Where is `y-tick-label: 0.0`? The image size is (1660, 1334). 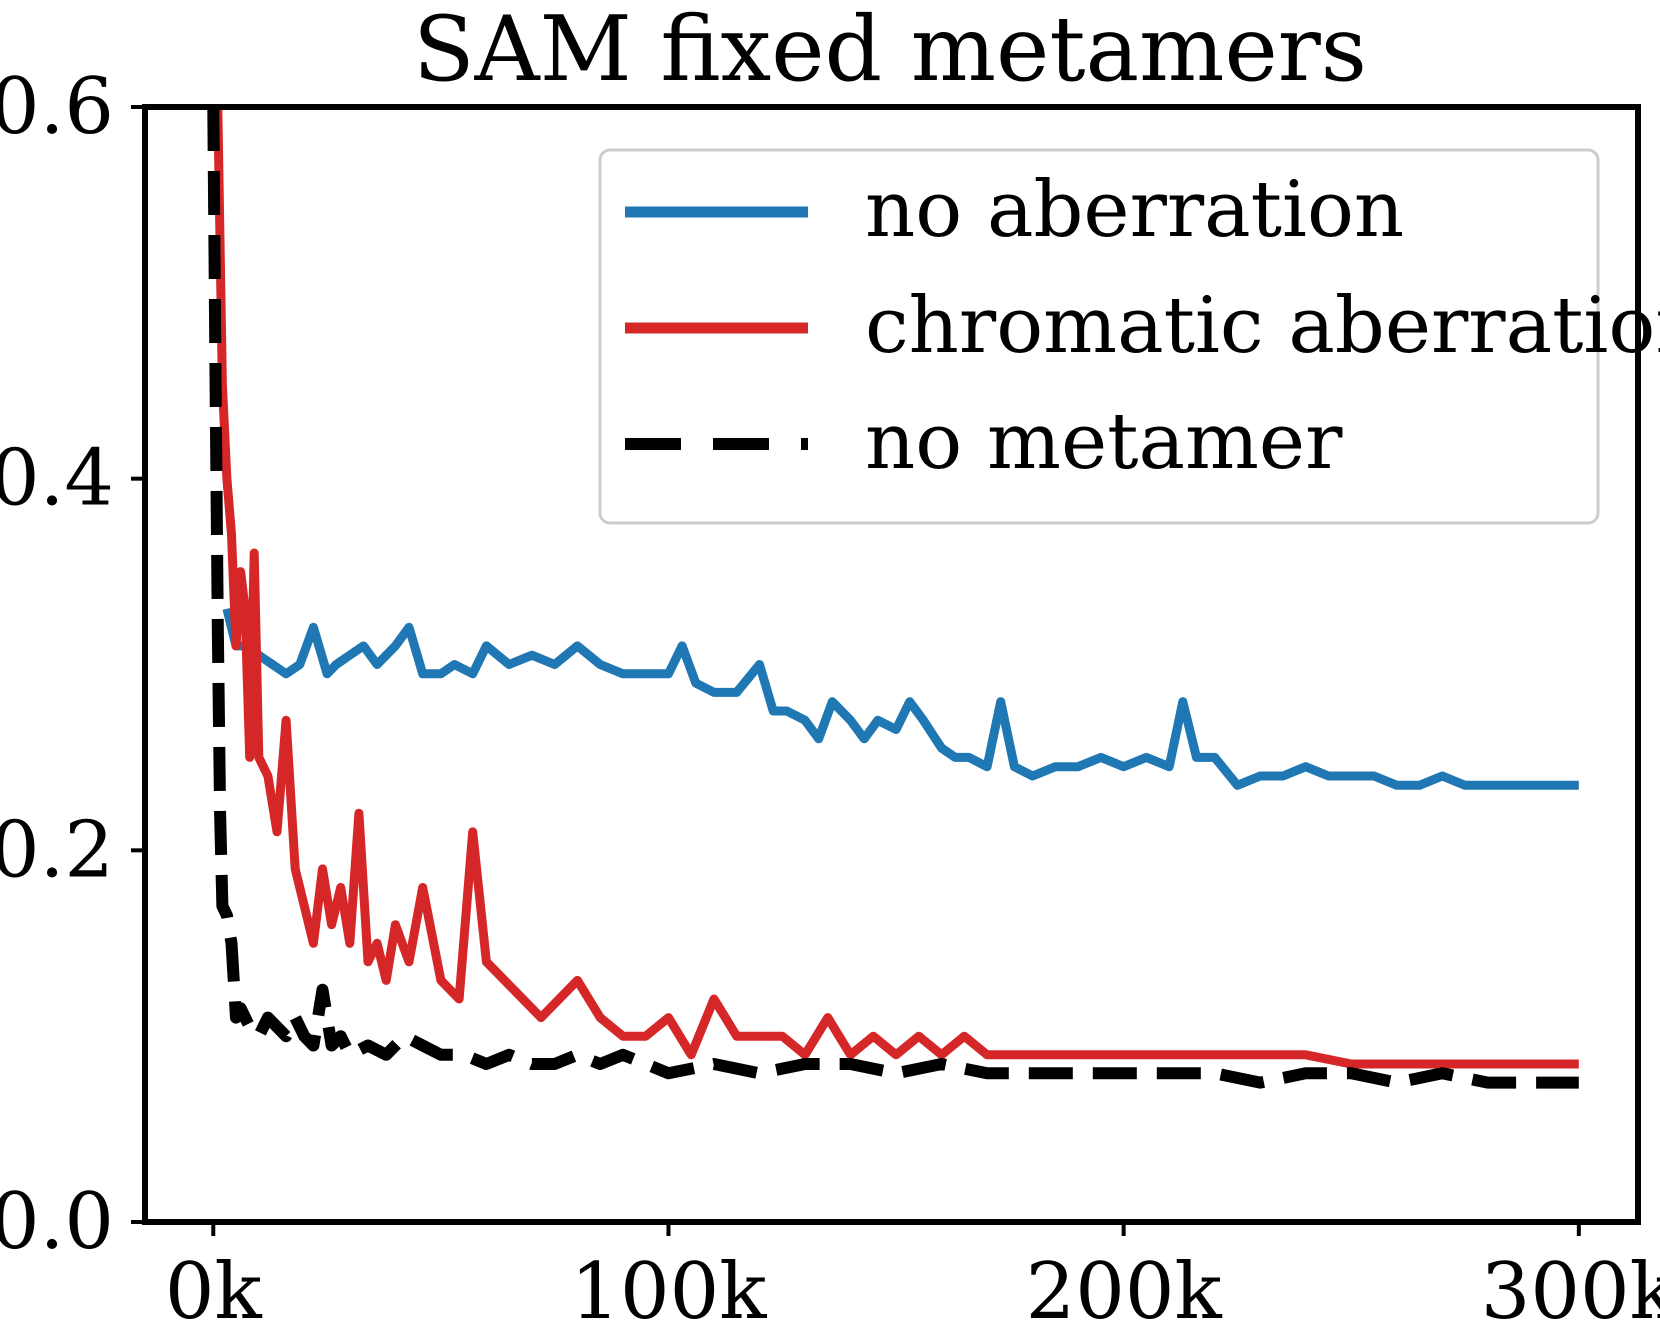
y-tick-label: 0.0 is located at coordinates (57, 1222).